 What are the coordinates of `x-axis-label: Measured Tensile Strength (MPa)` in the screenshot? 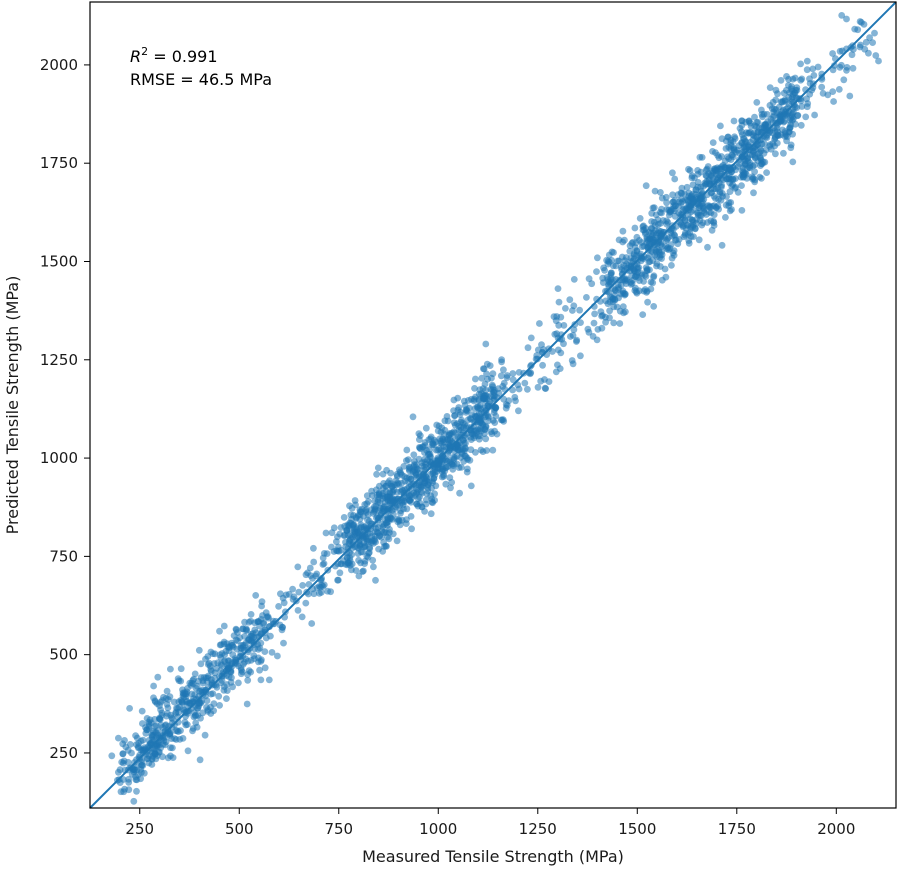 It's located at (493, 856).